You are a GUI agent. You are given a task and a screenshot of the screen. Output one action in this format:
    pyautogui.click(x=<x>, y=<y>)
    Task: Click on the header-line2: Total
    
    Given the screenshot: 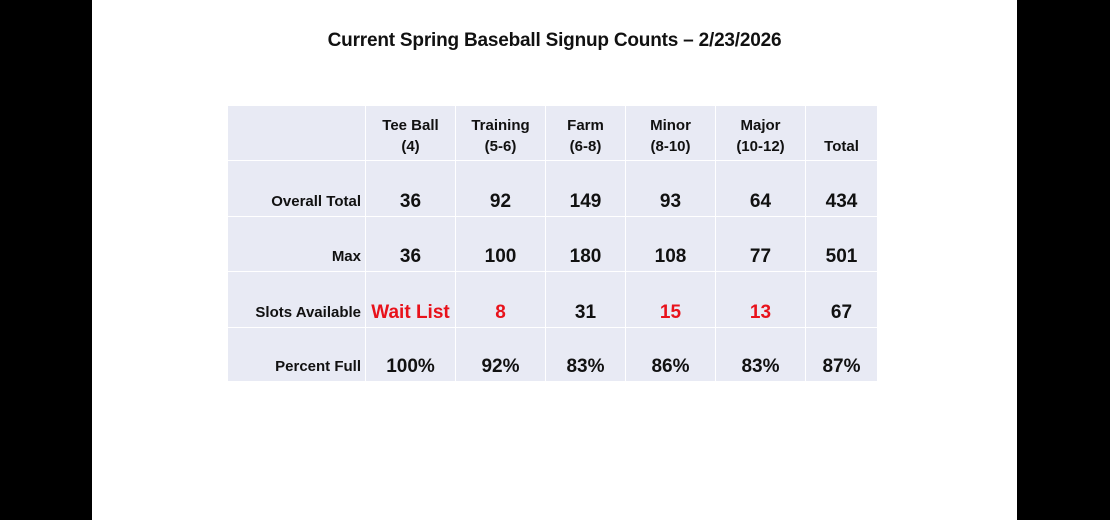 What is the action you would take?
    pyautogui.click(x=841, y=146)
    